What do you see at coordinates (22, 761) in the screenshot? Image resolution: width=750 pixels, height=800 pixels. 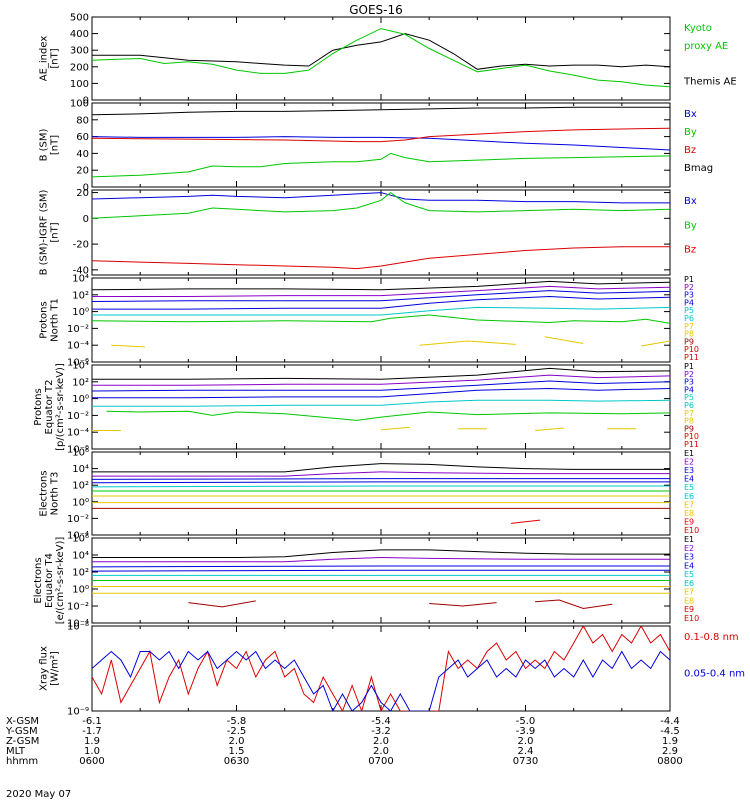 I see `row-label: hhmm` at bounding box center [22, 761].